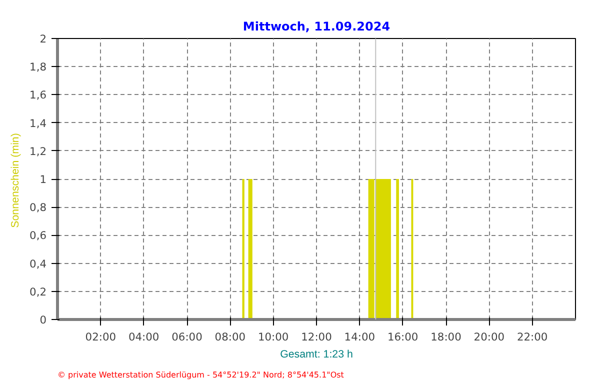  What do you see at coordinates (230, 337) in the screenshot?
I see `x-tick-label: 08:00` at bounding box center [230, 337].